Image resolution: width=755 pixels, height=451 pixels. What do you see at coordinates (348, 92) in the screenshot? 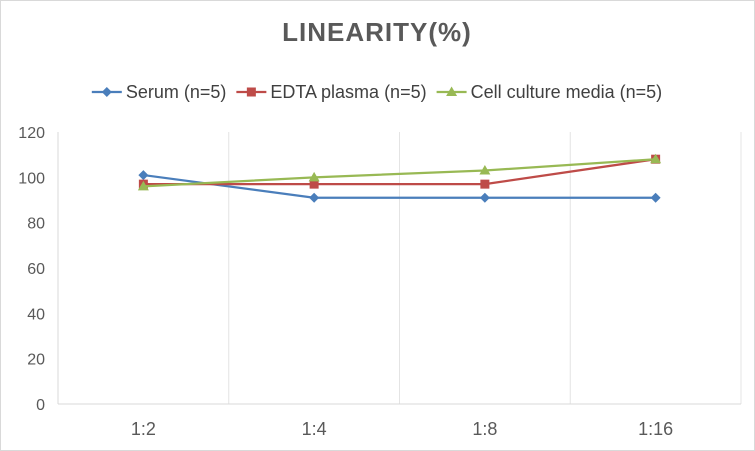
I see `legend-label: EDTA plasma (n=5)` at bounding box center [348, 92].